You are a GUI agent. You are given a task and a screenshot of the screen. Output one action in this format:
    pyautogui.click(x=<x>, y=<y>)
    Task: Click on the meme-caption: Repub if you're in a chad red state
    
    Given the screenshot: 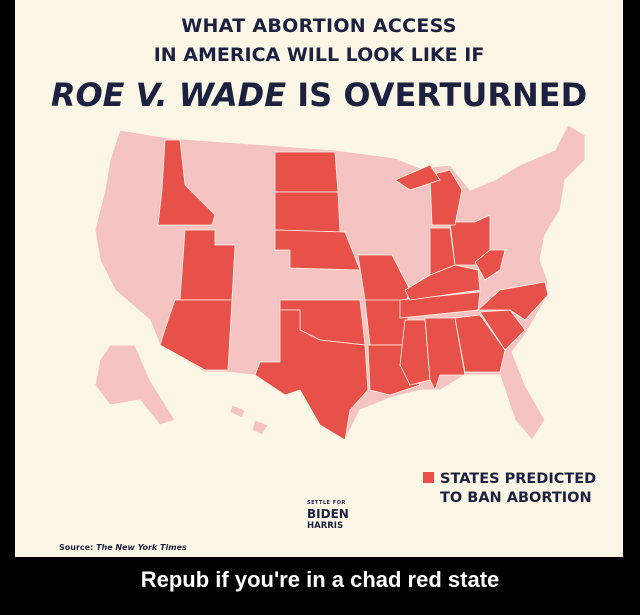 What is the action you would take?
    pyautogui.click(x=320, y=579)
    